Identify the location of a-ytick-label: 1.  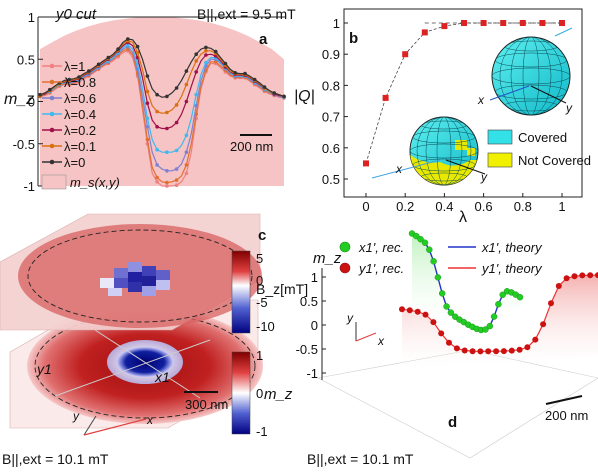
(31, 17).